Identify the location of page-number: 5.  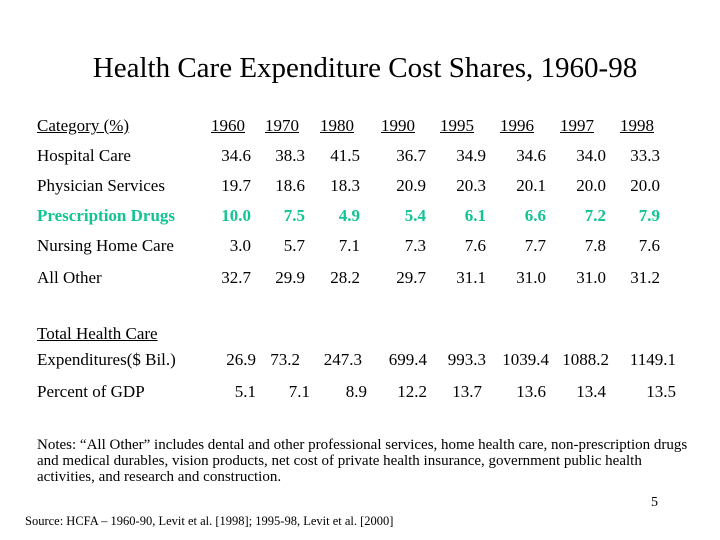
(654, 502).